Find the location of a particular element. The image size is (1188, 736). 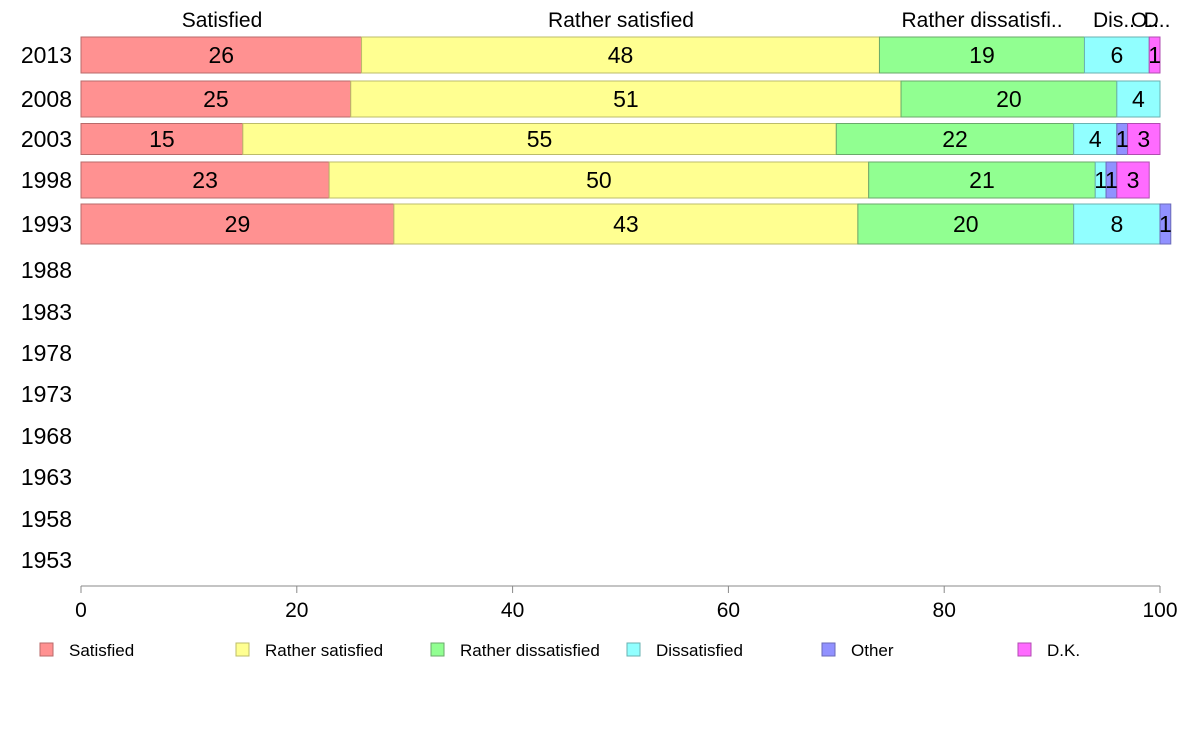

bar-label-2003-d-k: 3 is located at coordinates (1143, 139).